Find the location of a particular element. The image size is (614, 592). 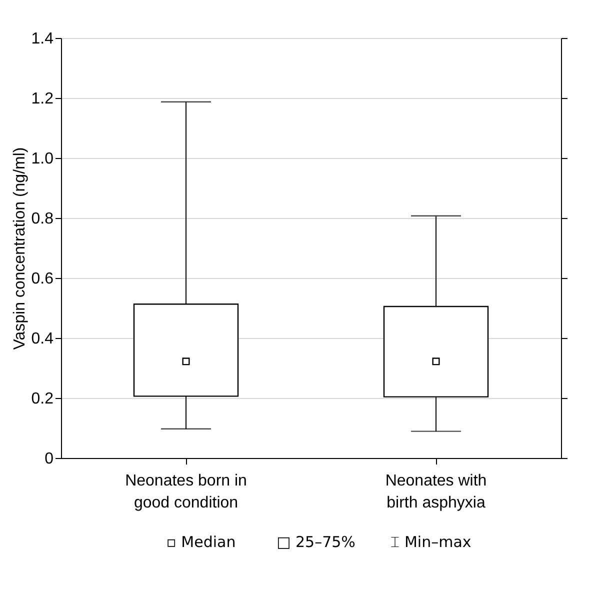

text: □ 25–75% is located at coordinates (316, 542).